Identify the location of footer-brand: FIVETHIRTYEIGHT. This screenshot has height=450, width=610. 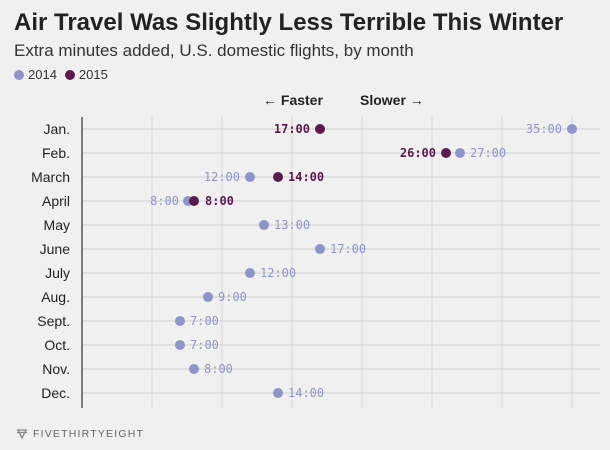
(89, 434).